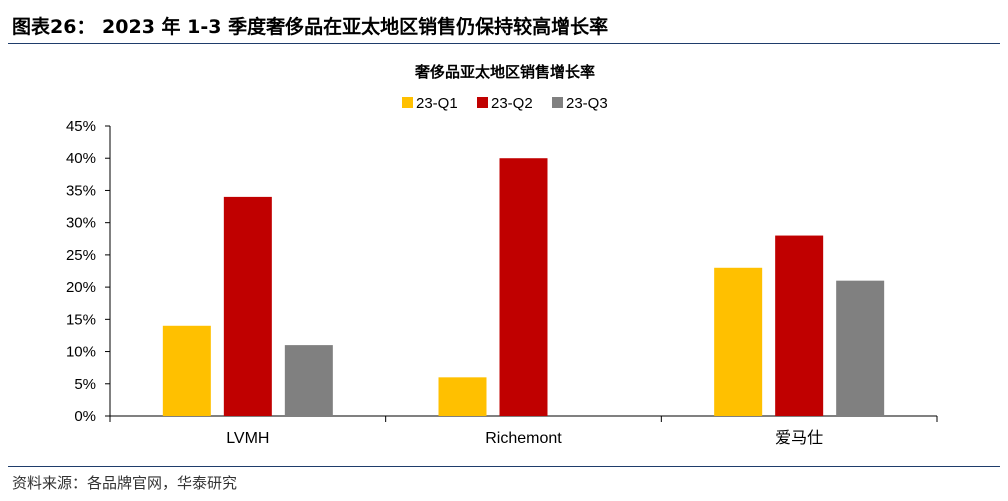 This screenshot has height=501, width=1008. Describe the element at coordinates (81, 255) in the screenshot. I see `y-tick-label: 25%` at that location.